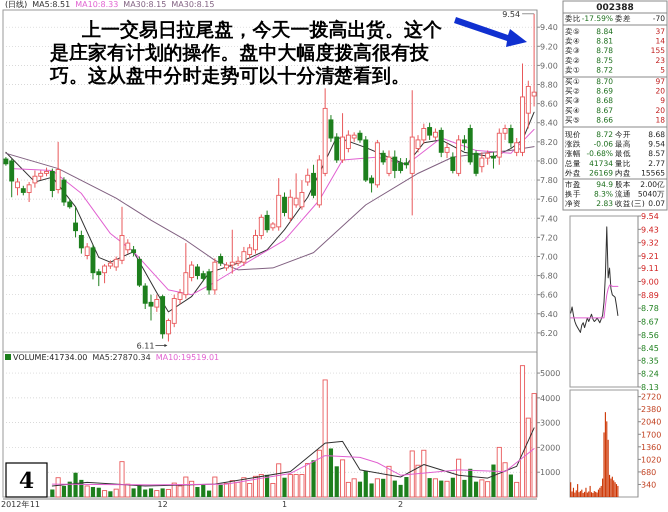  What do you see at coordinates (246, 53) in the screenshot?
I see `annotation: 上一交易日拉尾盘，今天一拨高出货。这个是庄家有计划的操作。盘中大幅度拨高很有技巧。这从盘中分时走势可以十分清楚看到。` at bounding box center [246, 53].